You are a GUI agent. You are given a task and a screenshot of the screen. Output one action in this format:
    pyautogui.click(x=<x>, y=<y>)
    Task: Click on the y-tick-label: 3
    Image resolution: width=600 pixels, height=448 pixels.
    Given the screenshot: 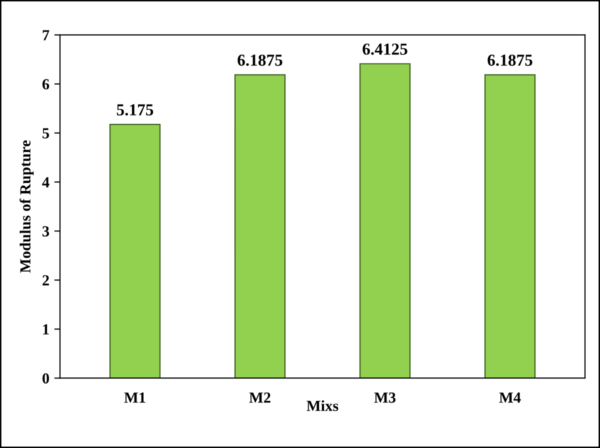 What is the action you would take?
    pyautogui.click(x=46, y=231)
    